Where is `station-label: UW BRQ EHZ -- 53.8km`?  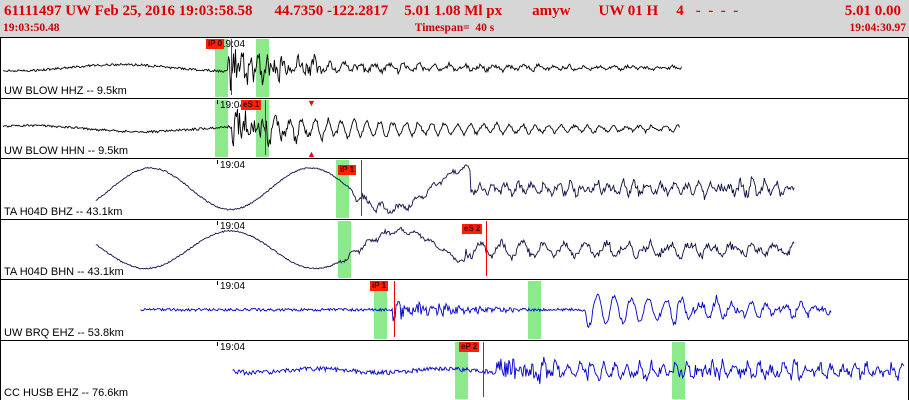 station-label: UW BRQ EHZ -- 53.8km is located at coordinates (64, 332).